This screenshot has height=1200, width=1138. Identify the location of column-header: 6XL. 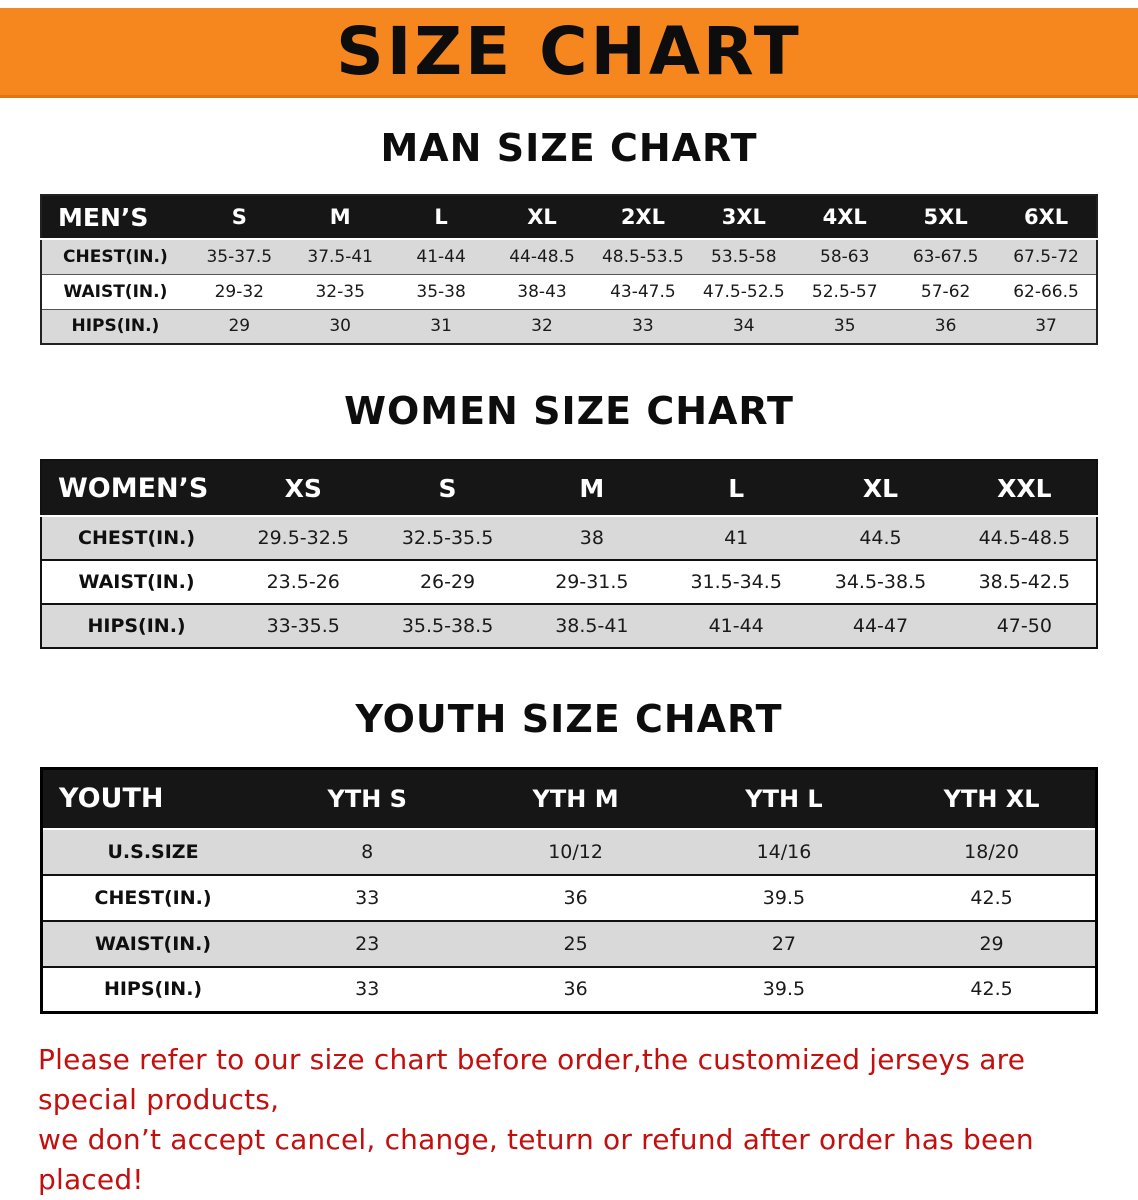
(1046, 217).